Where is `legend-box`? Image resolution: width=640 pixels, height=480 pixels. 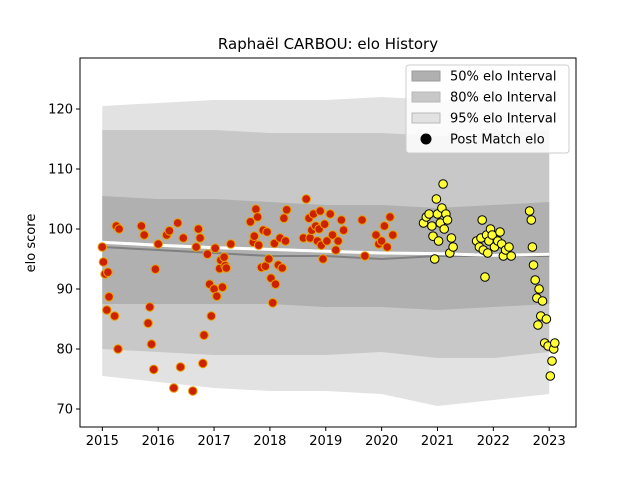 legend-box is located at coordinates (487, 109).